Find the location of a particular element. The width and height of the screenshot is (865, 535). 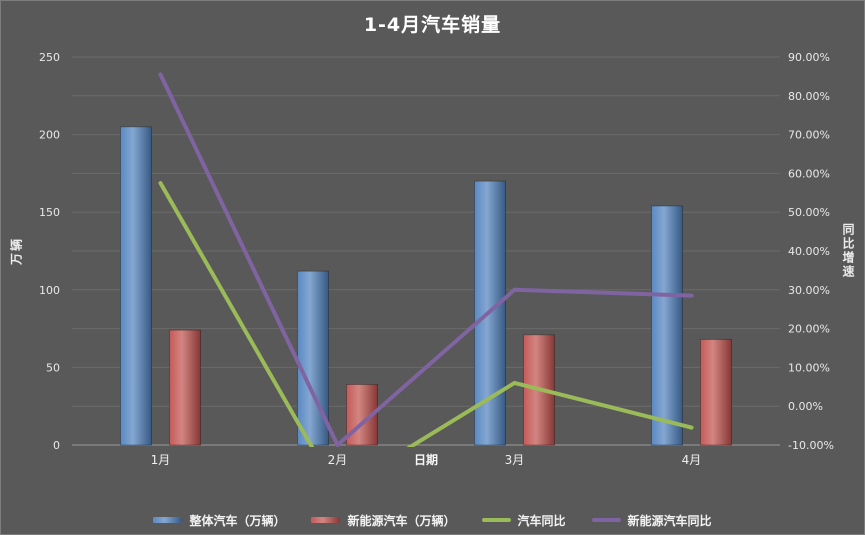

legend-marker-nev is located at coordinates (326, 520).